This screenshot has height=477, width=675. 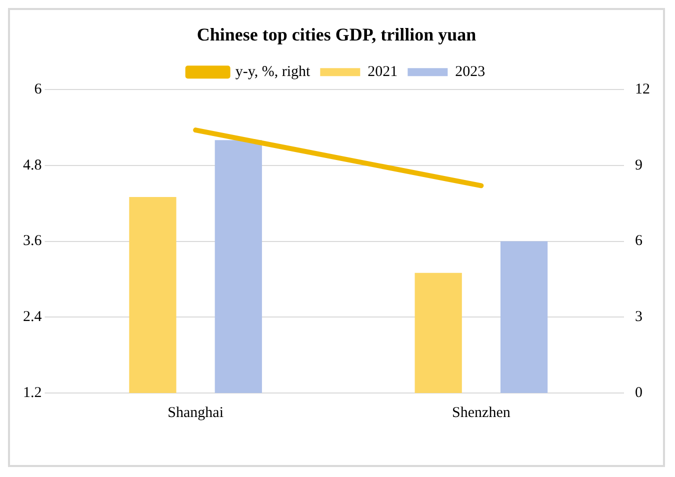 I want to click on y2-tick-label: 12, so click(x=642, y=90).